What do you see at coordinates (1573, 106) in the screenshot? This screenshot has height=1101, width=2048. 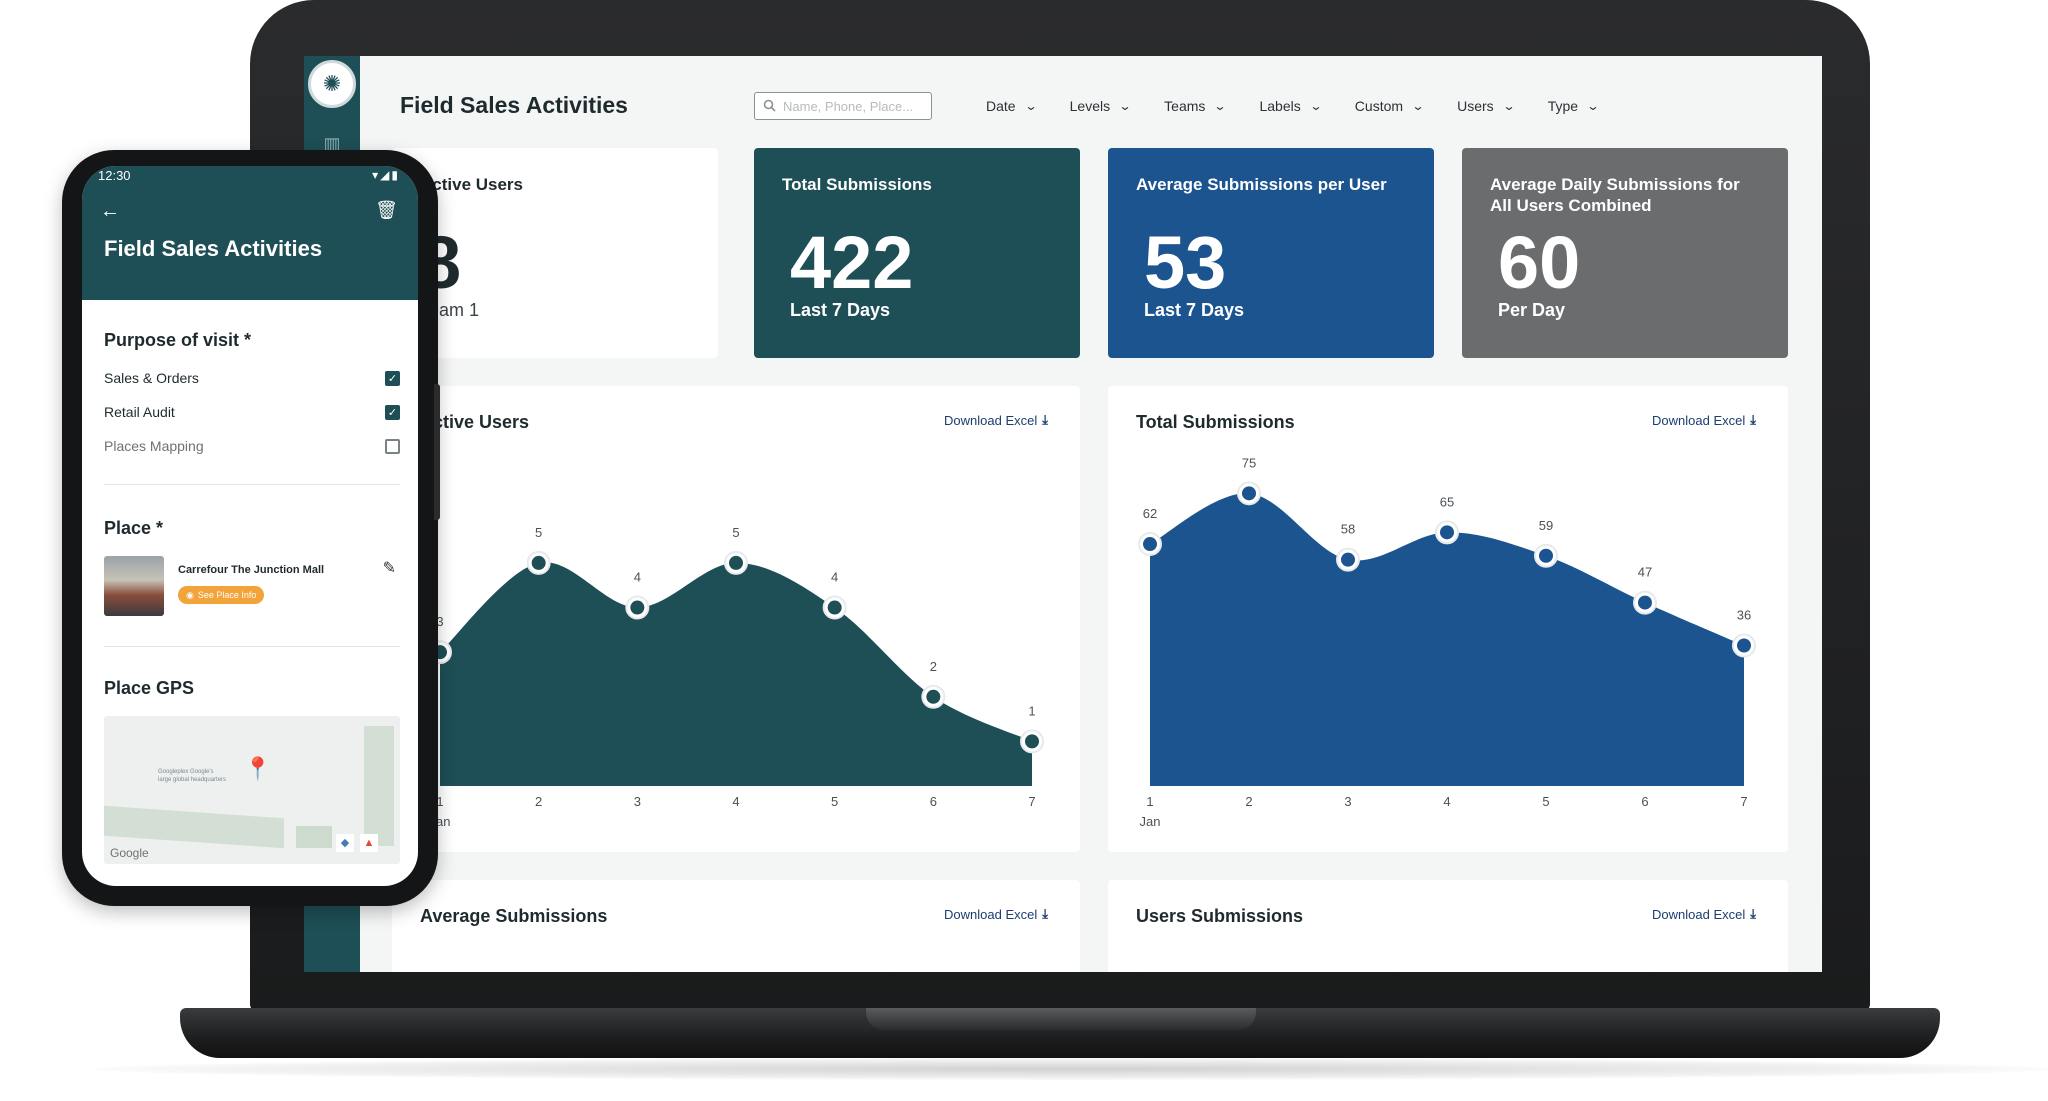 I see `filter-type: Type ⌄` at bounding box center [1573, 106].